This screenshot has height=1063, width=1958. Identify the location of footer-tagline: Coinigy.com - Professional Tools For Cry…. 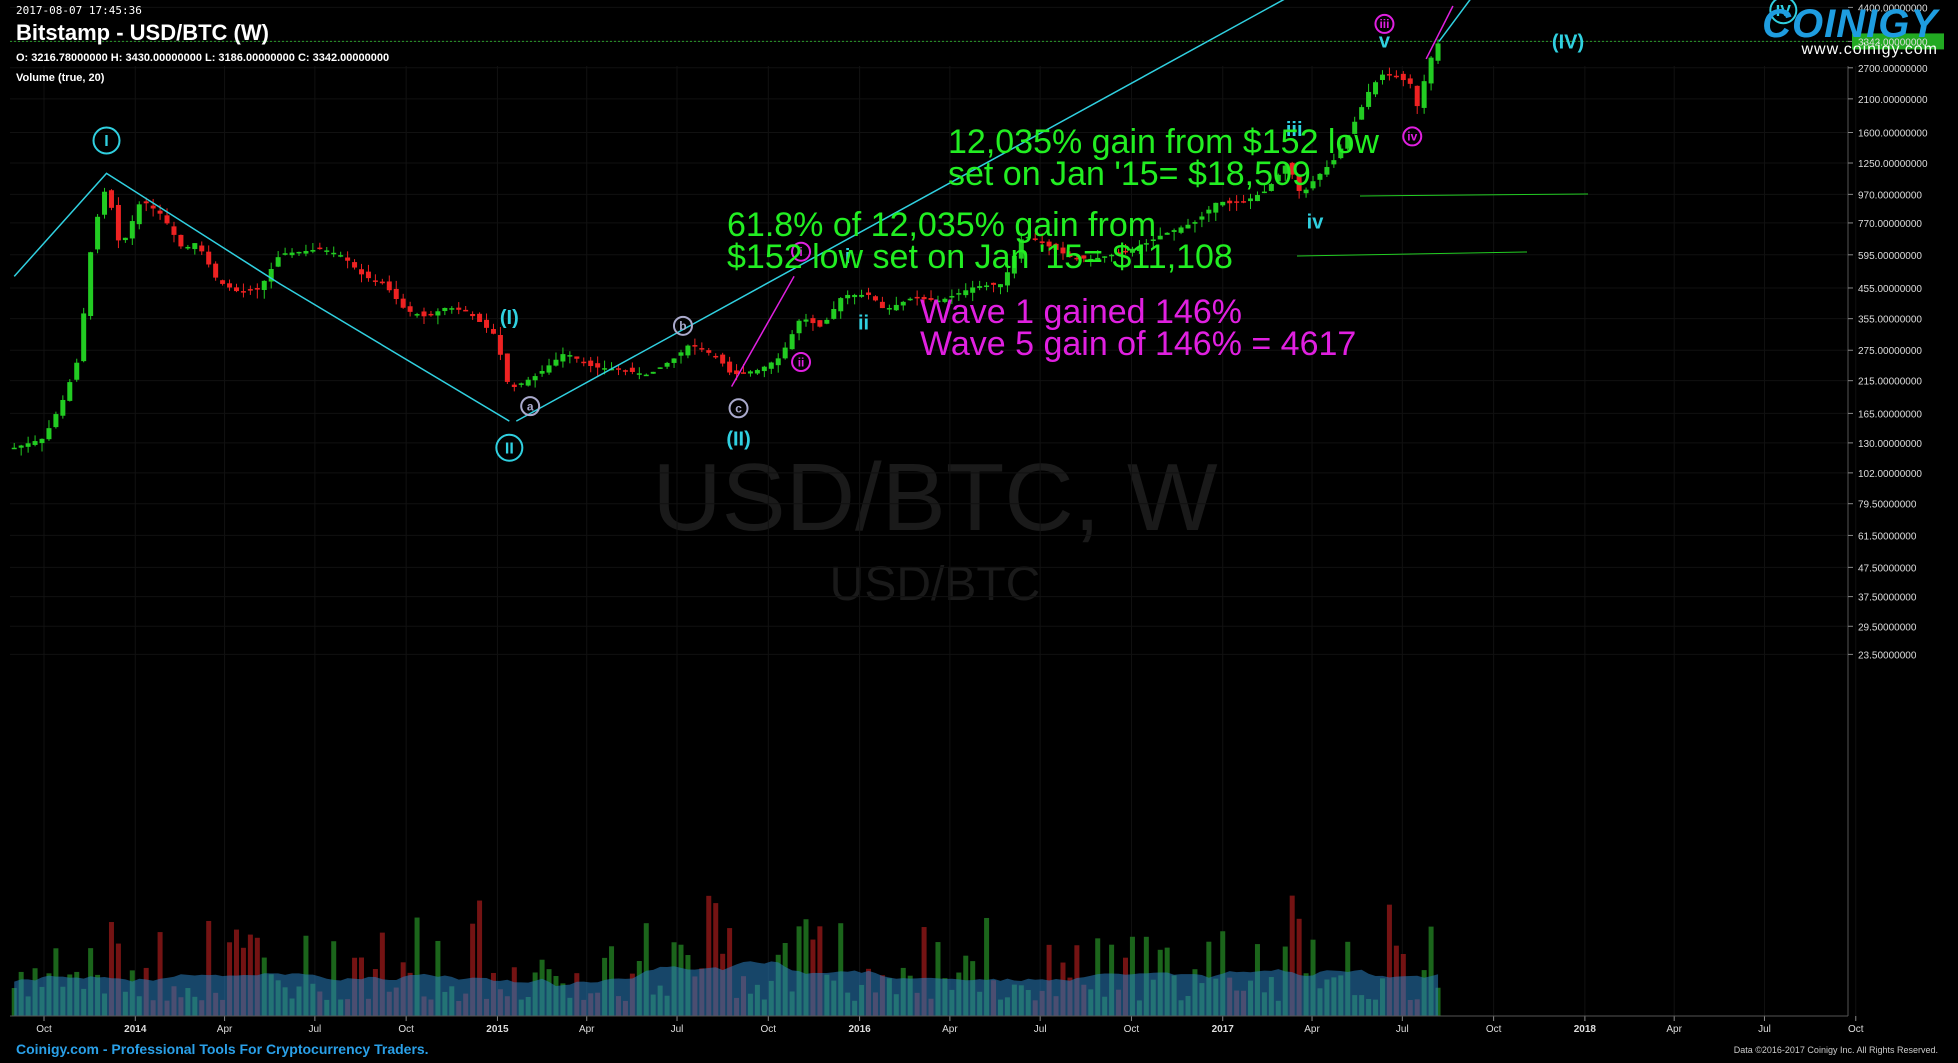
(222, 1049).